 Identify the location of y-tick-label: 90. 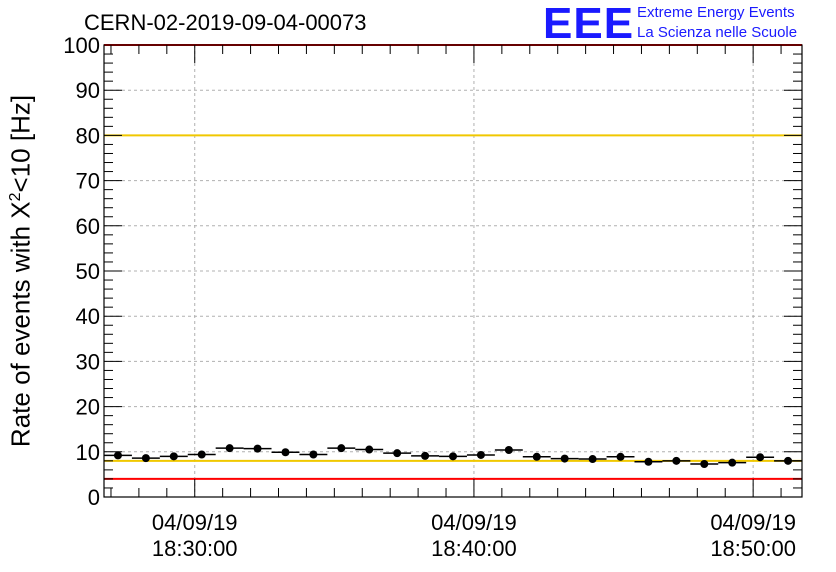
(88, 90).